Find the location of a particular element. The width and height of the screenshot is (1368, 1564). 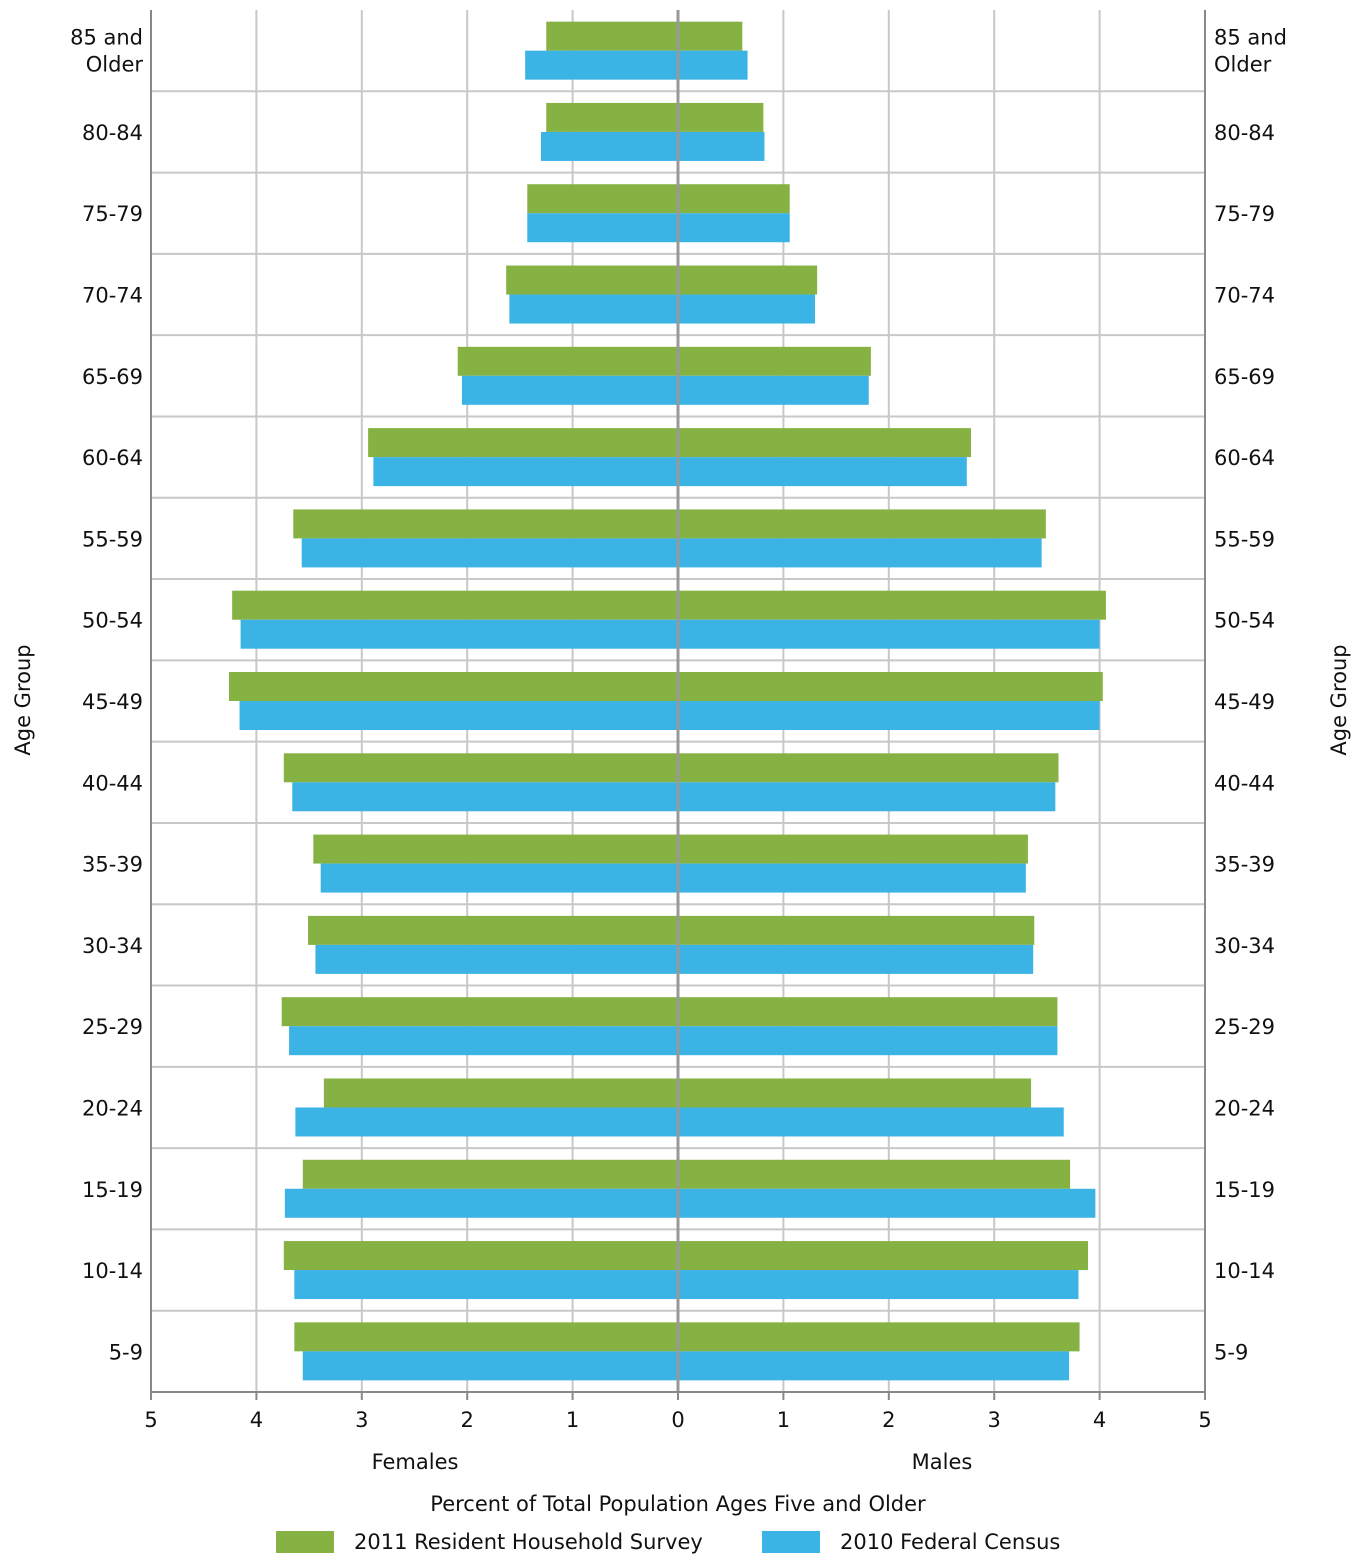

x-tick-label: 4 is located at coordinates (1099, 1420).